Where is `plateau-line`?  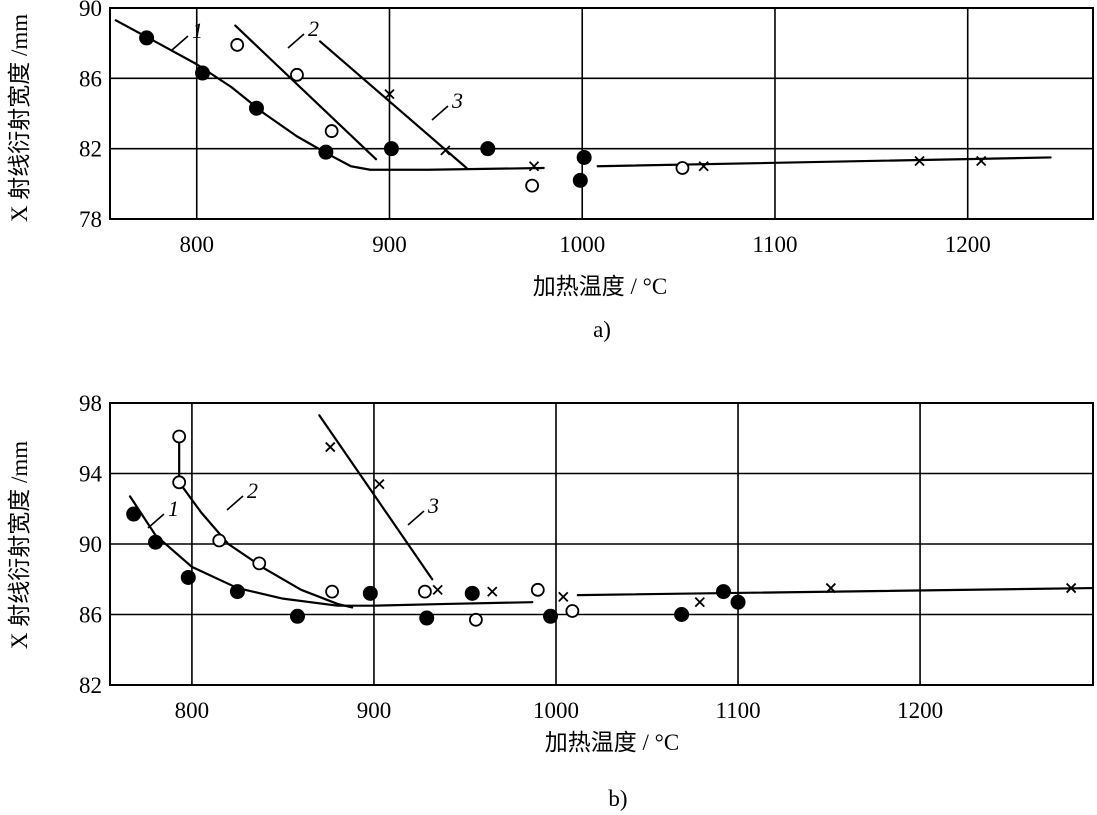
plateau-line is located at coordinates (824, 162).